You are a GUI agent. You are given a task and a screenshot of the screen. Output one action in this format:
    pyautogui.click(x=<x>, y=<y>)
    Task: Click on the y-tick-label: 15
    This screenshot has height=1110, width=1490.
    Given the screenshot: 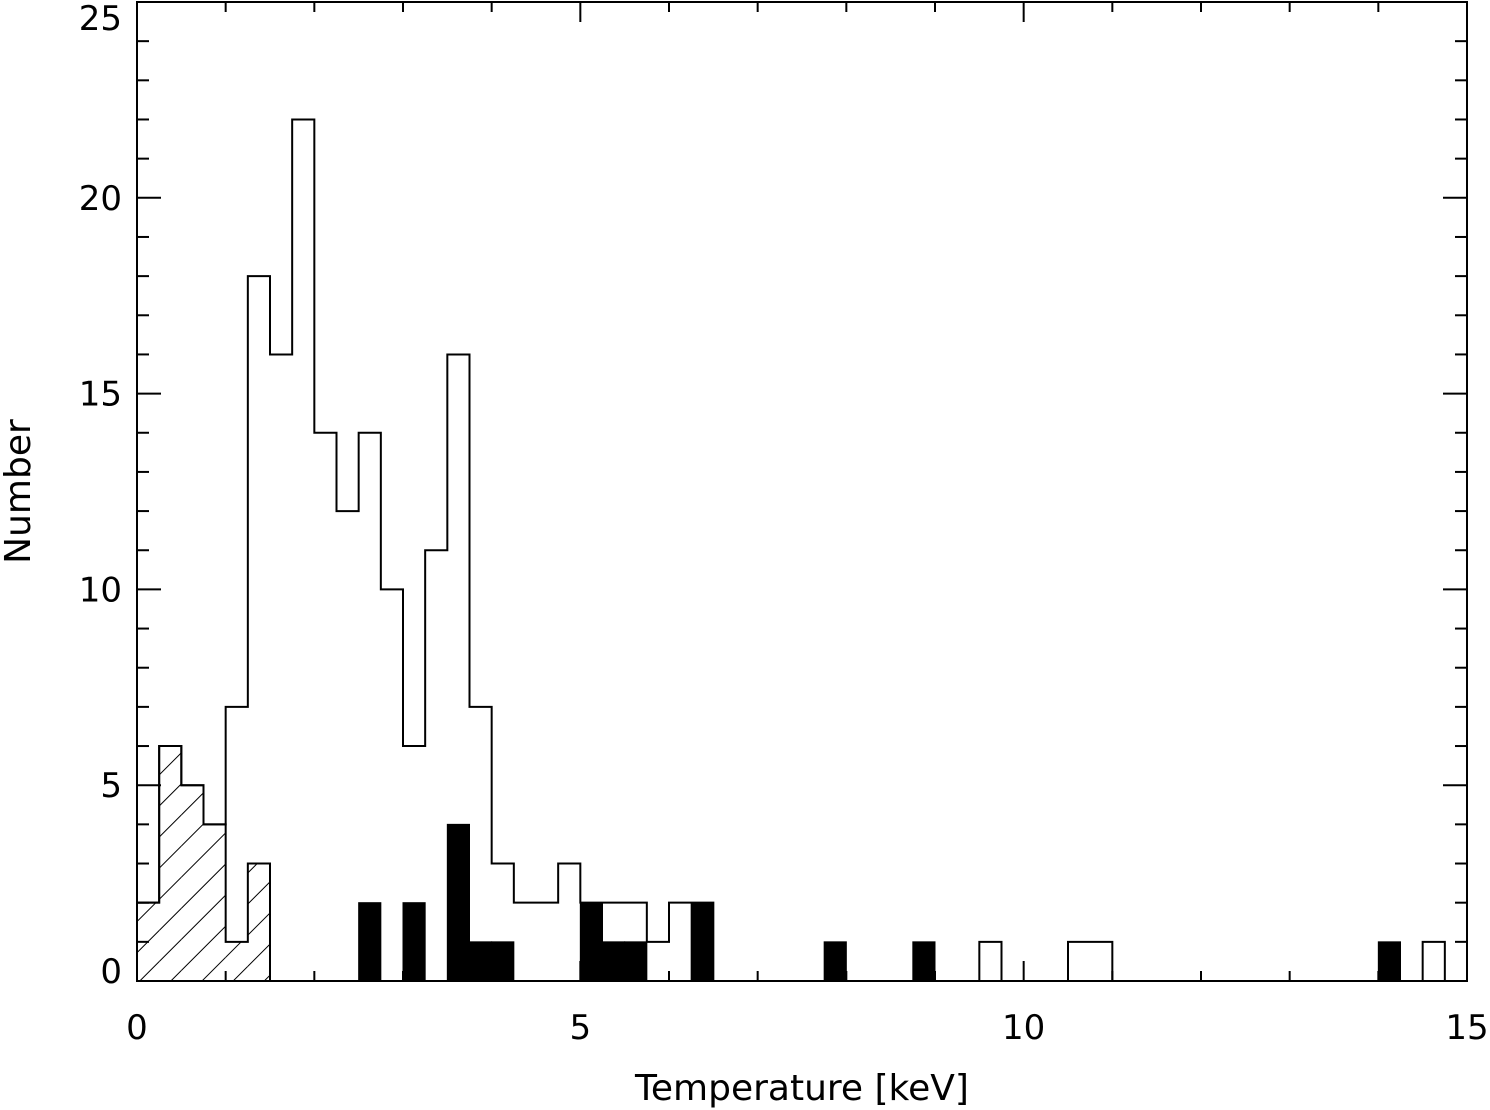 What is the action you would take?
    pyautogui.click(x=100, y=395)
    